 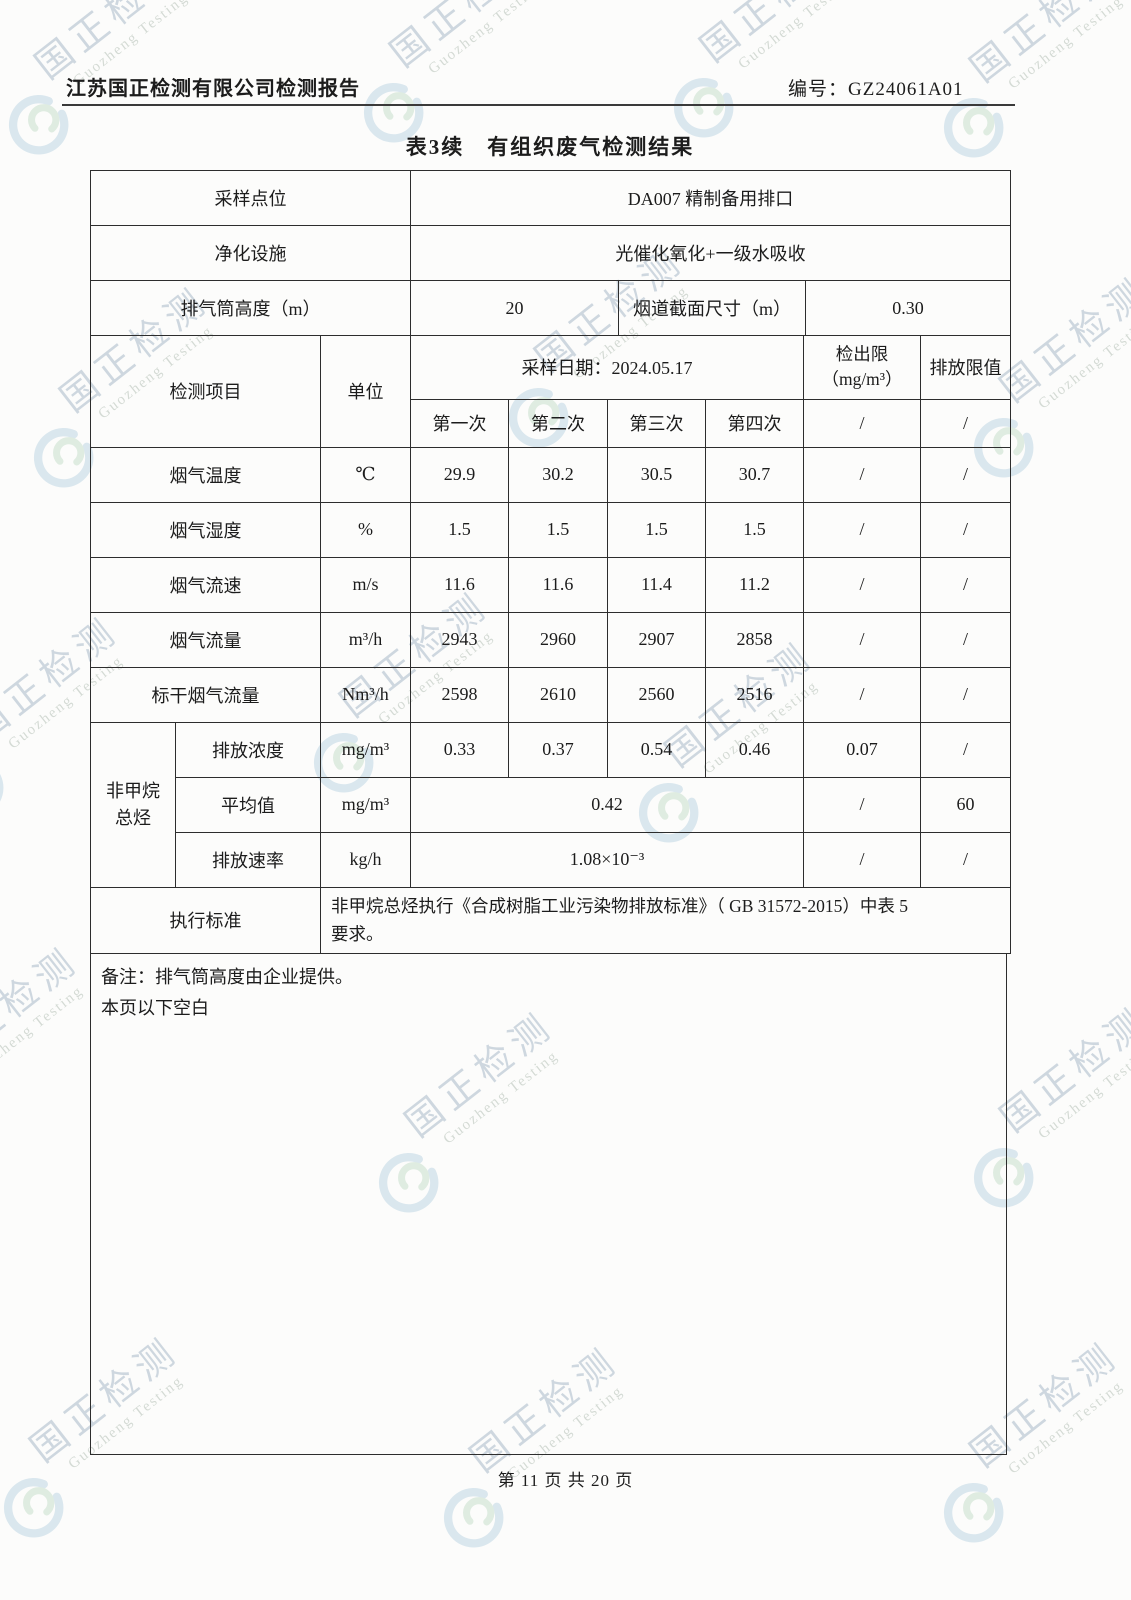 I want to click on stack-height-value: 20, so click(x=514, y=308).